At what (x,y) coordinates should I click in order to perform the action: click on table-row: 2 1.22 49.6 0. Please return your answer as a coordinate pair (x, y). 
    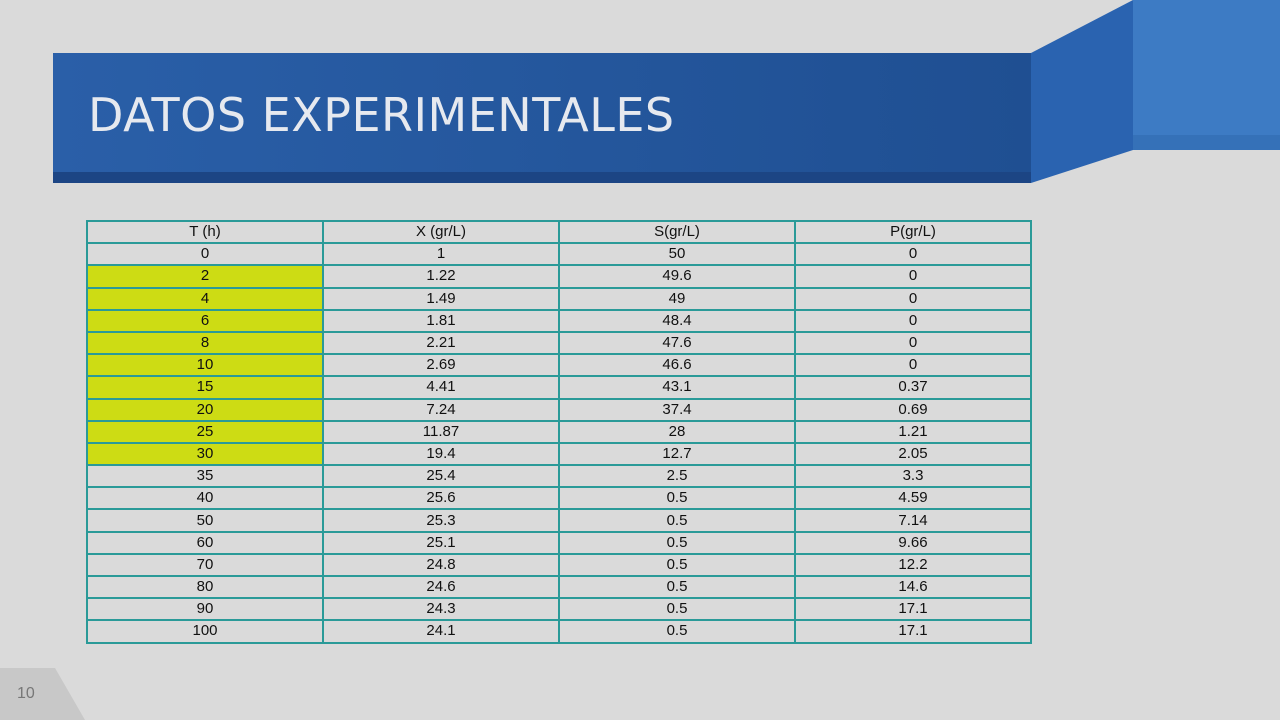
    Looking at the image, I should click on (559, 276).